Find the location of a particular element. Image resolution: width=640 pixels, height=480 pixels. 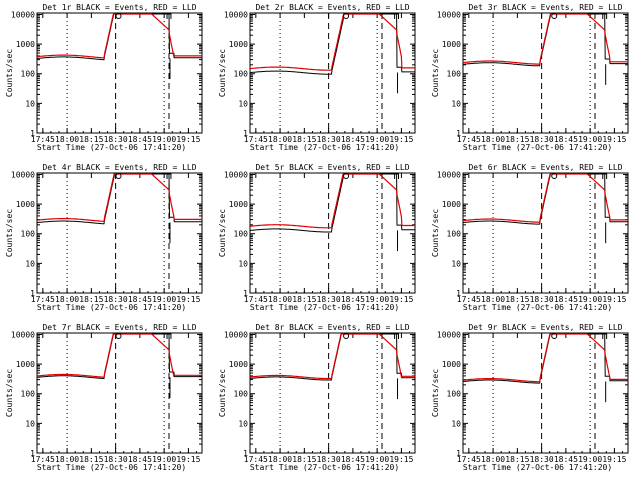

panel-title: Det 2r BLACK = Events, RED = LLD is located at coordinates (332, 7).